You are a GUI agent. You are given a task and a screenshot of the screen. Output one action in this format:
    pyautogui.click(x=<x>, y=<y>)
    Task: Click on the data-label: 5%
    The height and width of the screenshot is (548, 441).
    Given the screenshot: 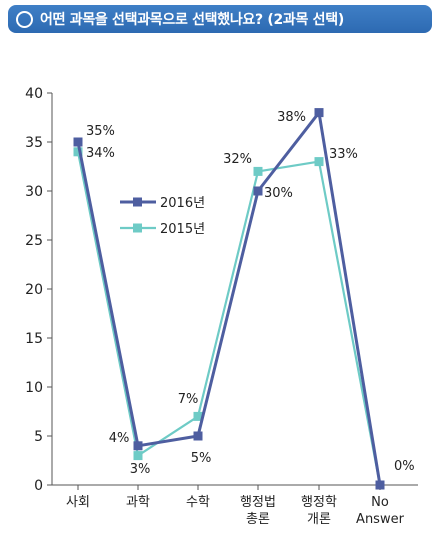 What is the action you would take?
    pyautogui.click(x=201, y=458)
    